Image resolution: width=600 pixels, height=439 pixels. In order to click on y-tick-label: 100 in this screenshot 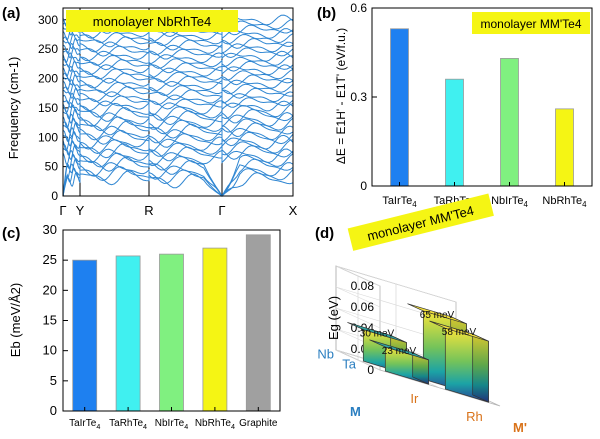, I will do `click(48, 137)`.